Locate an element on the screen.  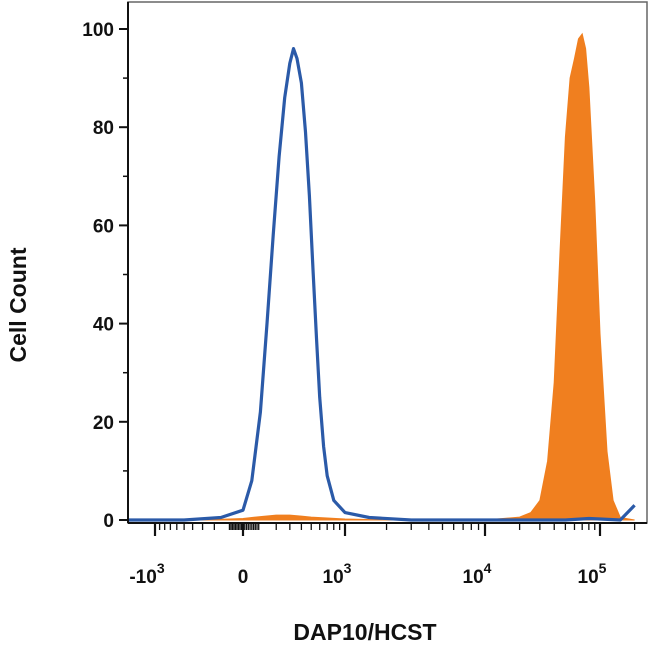
y-tick-label: 0 is located at coordinates (108, 521).